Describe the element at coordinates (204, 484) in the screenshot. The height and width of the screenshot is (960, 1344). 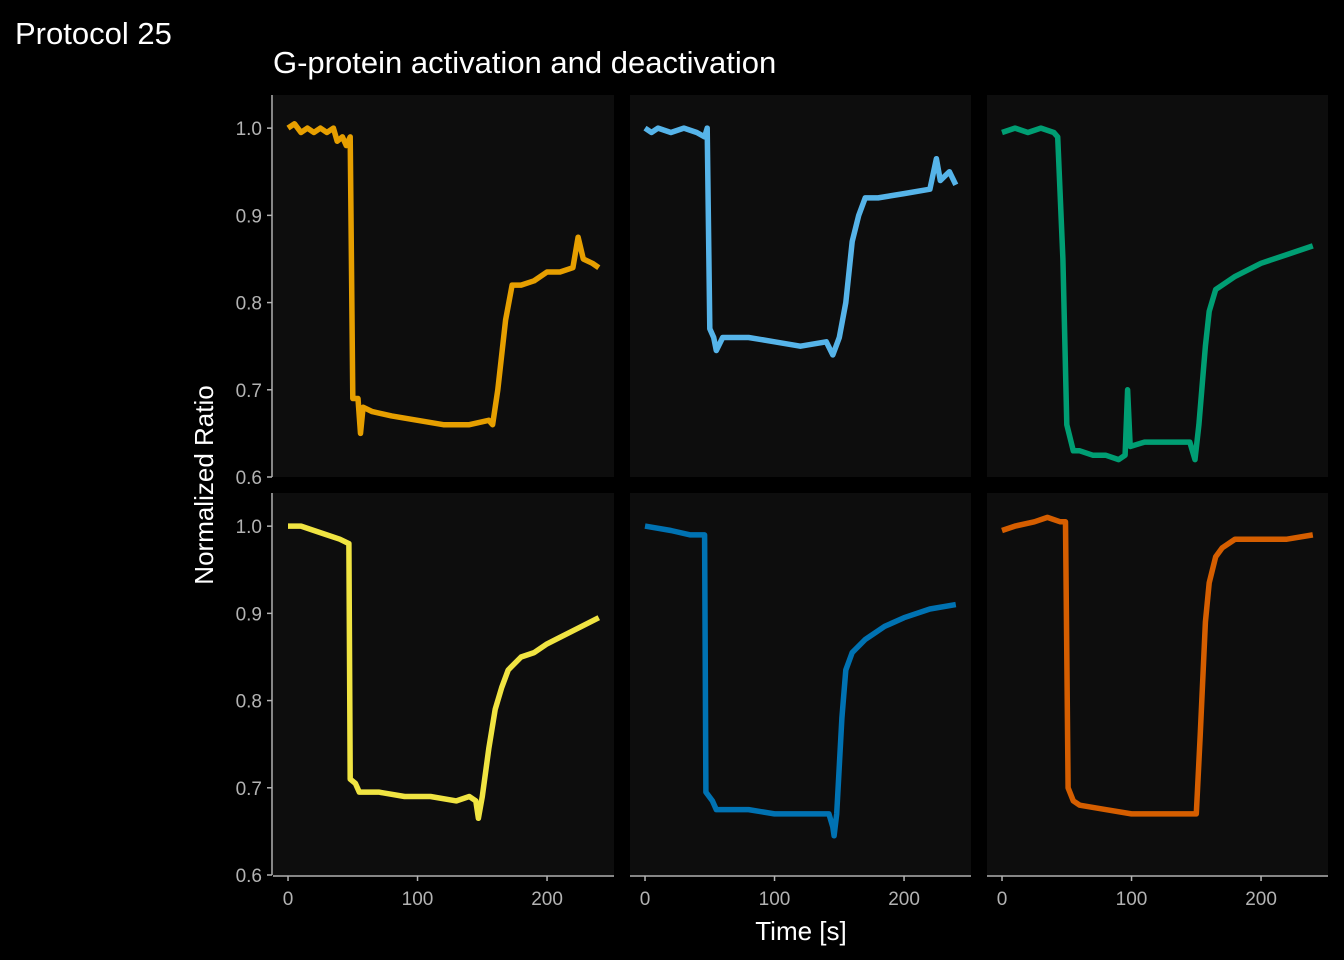
I see `y-axis-label: Normalized Ratio` at that location.